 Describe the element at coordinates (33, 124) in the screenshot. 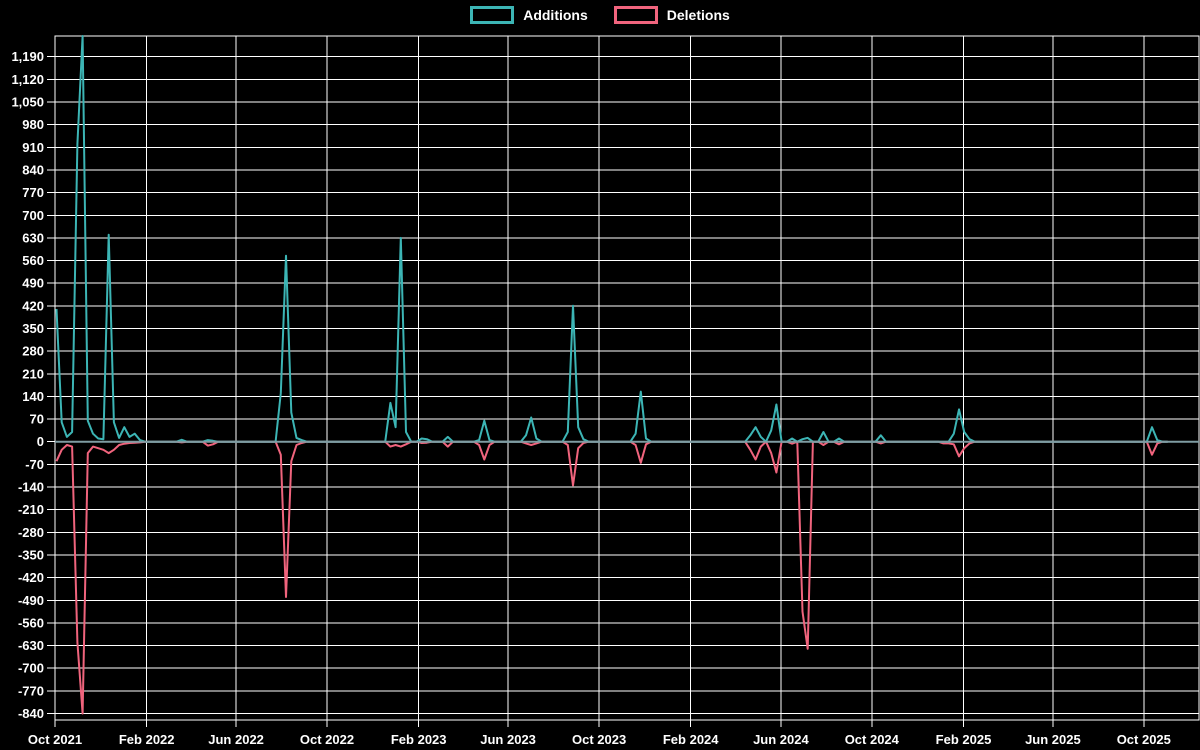

I see `y-tick-label: 980` at that location.